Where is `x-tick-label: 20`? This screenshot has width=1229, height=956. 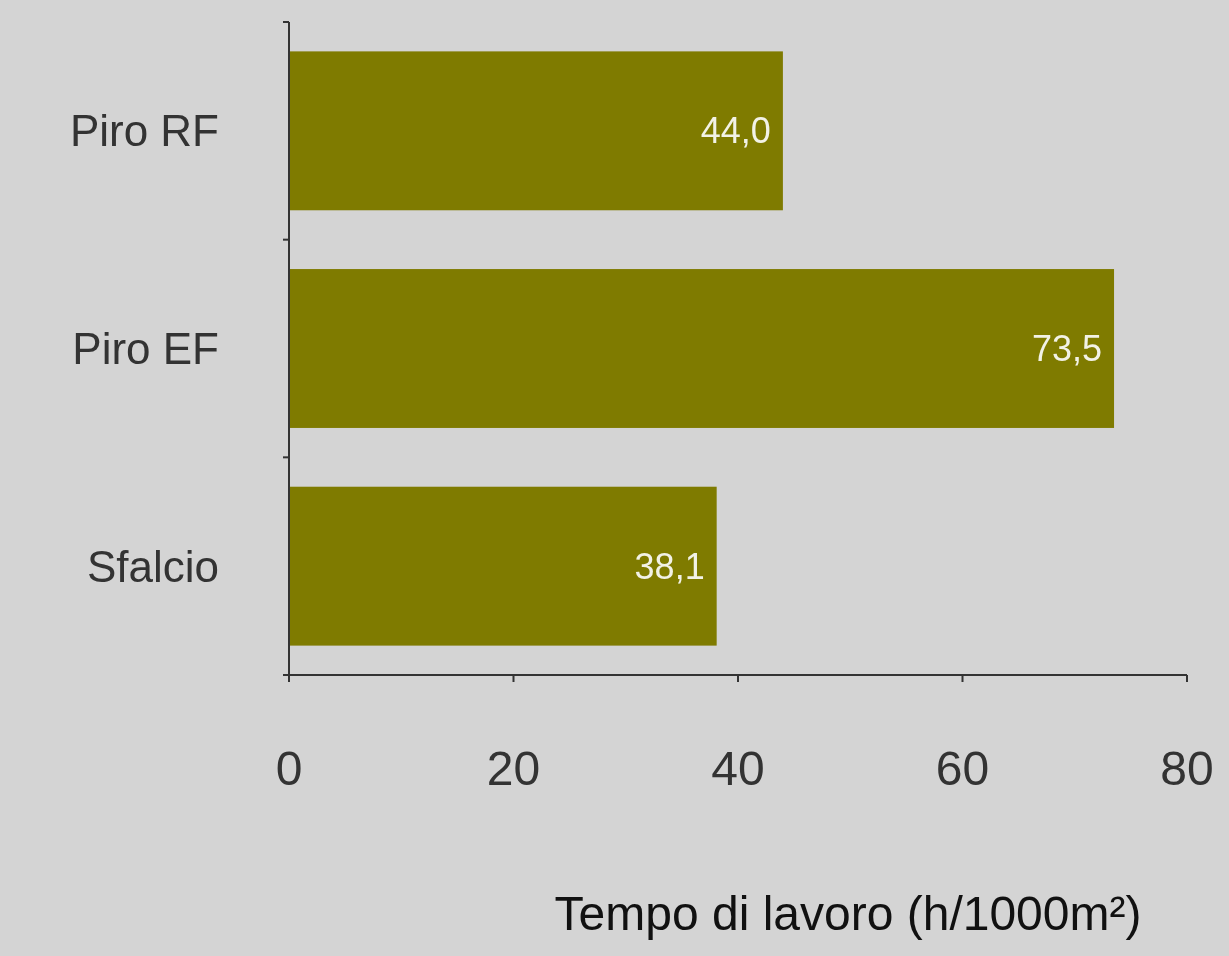 x-tick-label: 20 is located at coordinates (513, 768).